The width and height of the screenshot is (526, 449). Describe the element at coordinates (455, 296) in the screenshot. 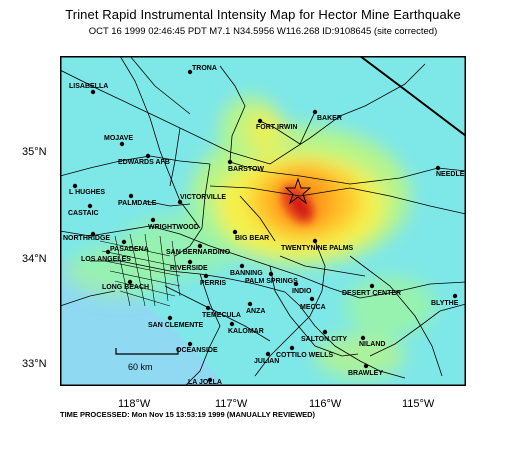

I see `city-dot-blythe` at that location.